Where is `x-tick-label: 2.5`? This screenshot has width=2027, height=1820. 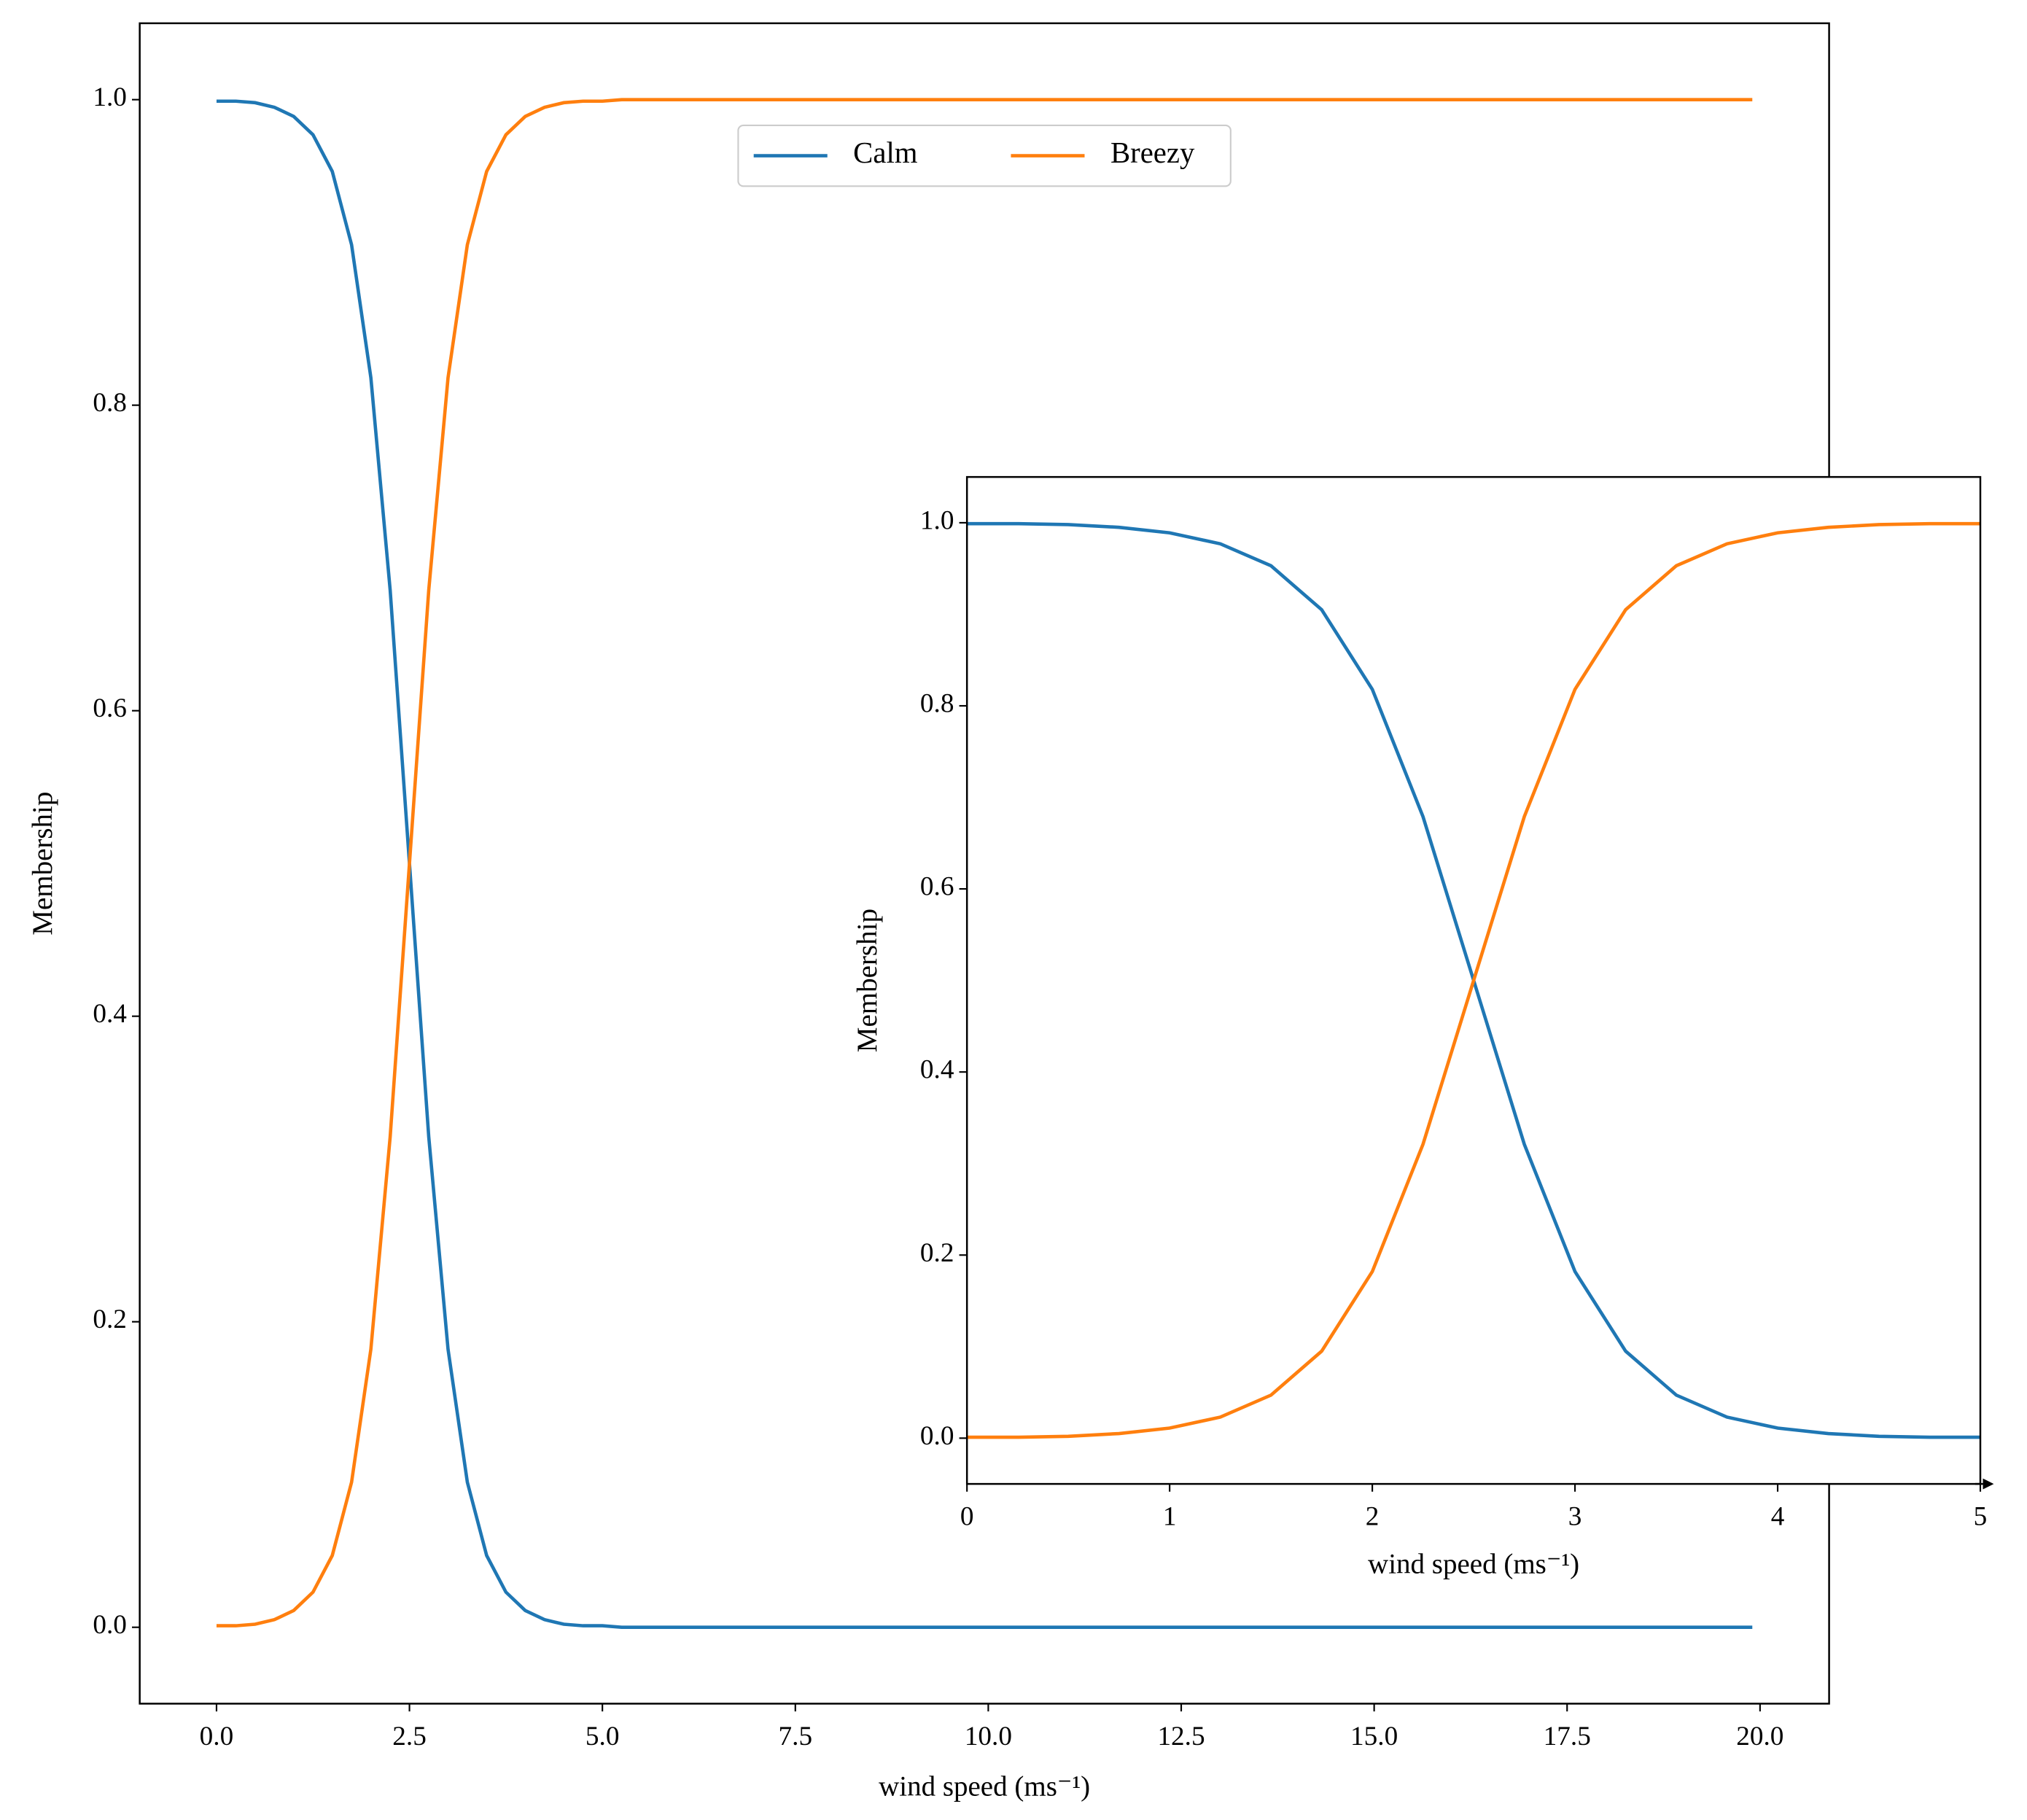
x-tick-label: 2.5 is located at coordinates (409, 1736).